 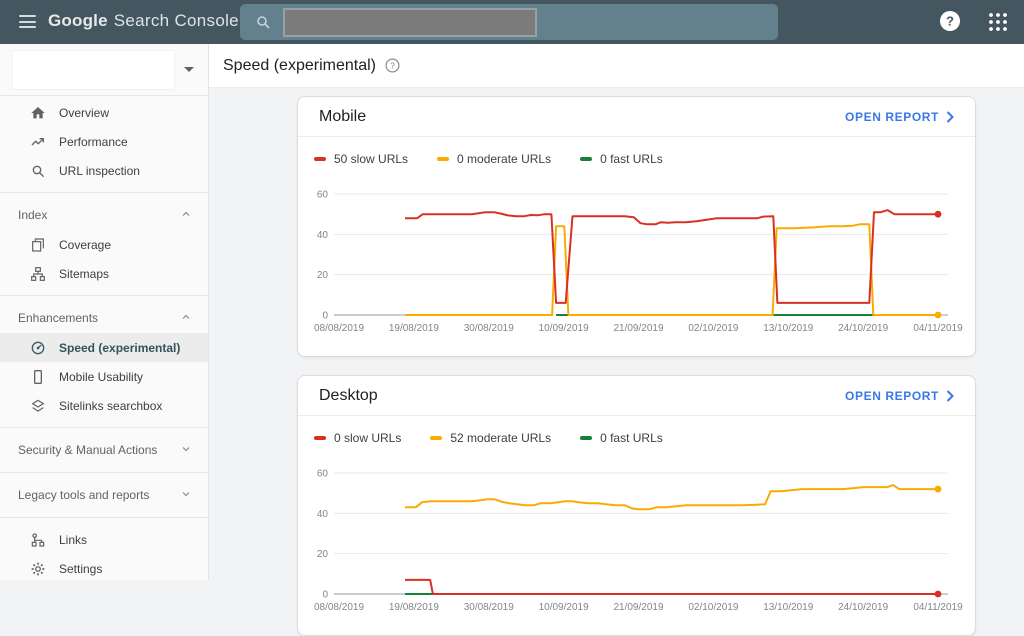 I want to click on sidebar-item-label: Coverage, so click(x=85, y=244).